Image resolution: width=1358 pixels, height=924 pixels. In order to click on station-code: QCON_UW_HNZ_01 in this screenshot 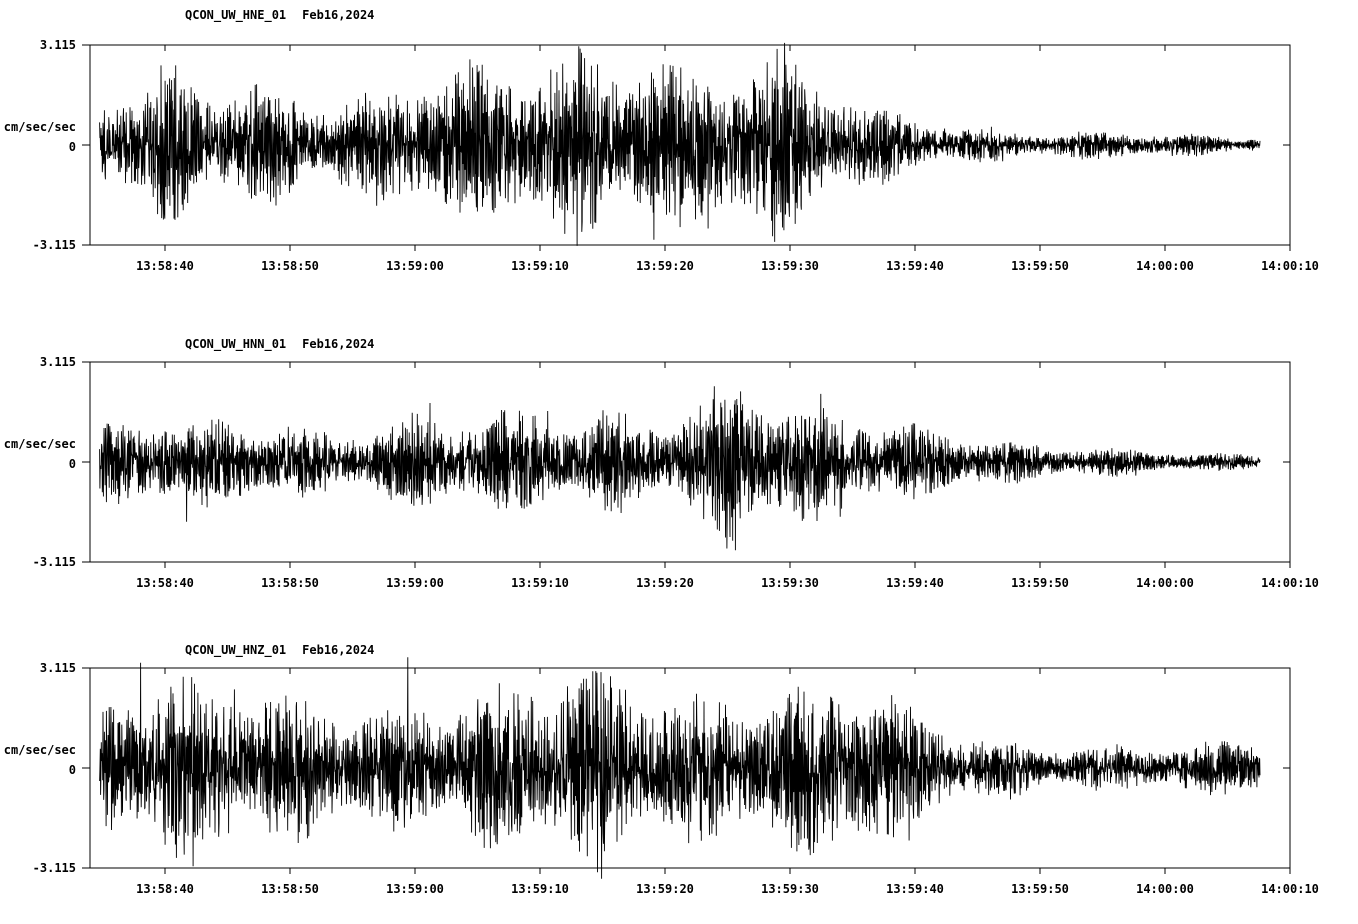, I will do `click(236, 650)`.